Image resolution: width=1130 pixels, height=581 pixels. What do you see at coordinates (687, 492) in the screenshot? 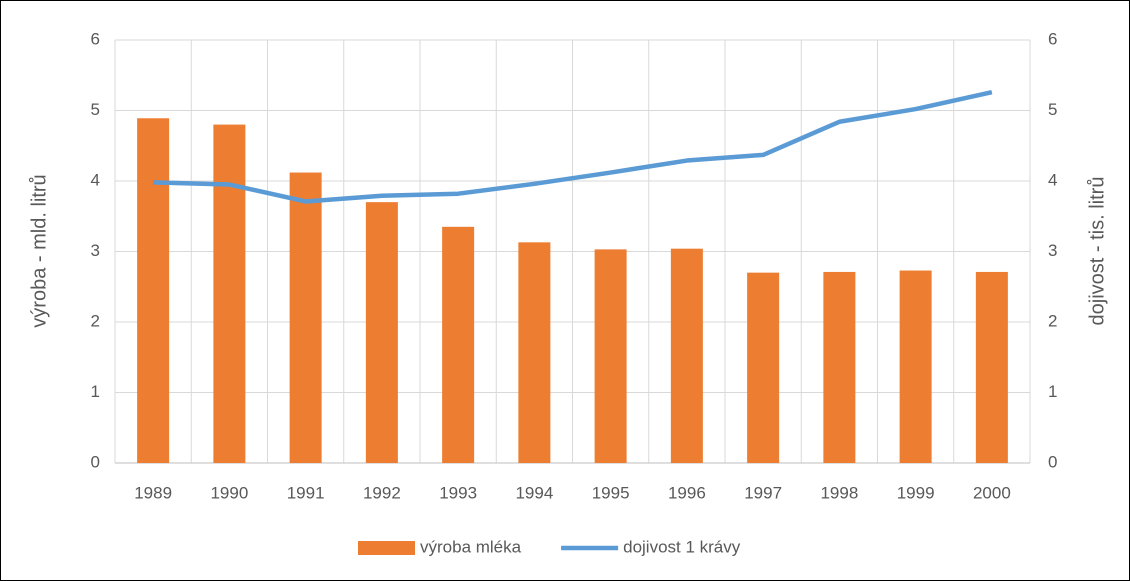
I see `x-tick-label: 1996` at bounding box center [687, 492].